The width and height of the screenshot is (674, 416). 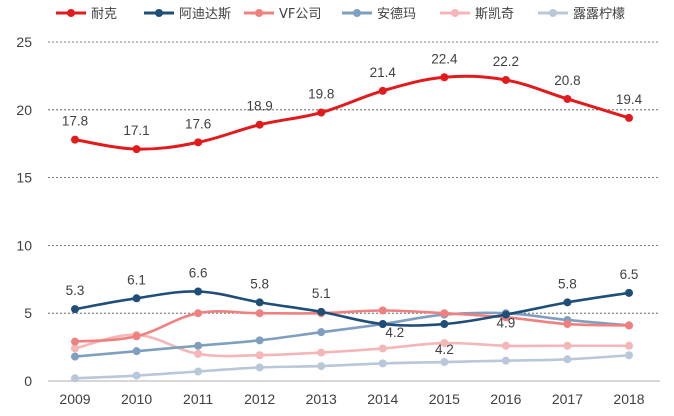 I want to click on data-label-0-2: 17.6, so click(x=198, y=123).